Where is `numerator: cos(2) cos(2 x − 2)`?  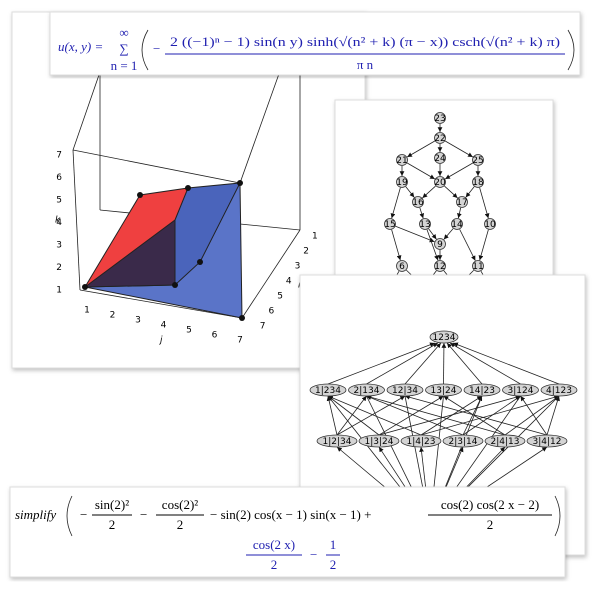 numerator: cos(2) cos(2 x − 2) is located at coordinates (490, 504).